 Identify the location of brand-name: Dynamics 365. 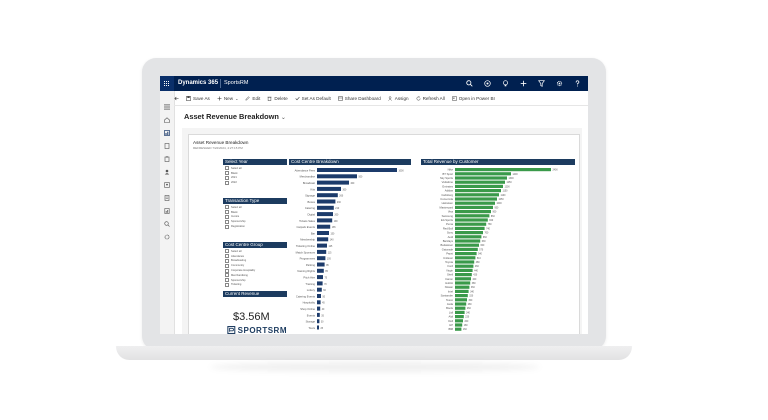
(198, 83).